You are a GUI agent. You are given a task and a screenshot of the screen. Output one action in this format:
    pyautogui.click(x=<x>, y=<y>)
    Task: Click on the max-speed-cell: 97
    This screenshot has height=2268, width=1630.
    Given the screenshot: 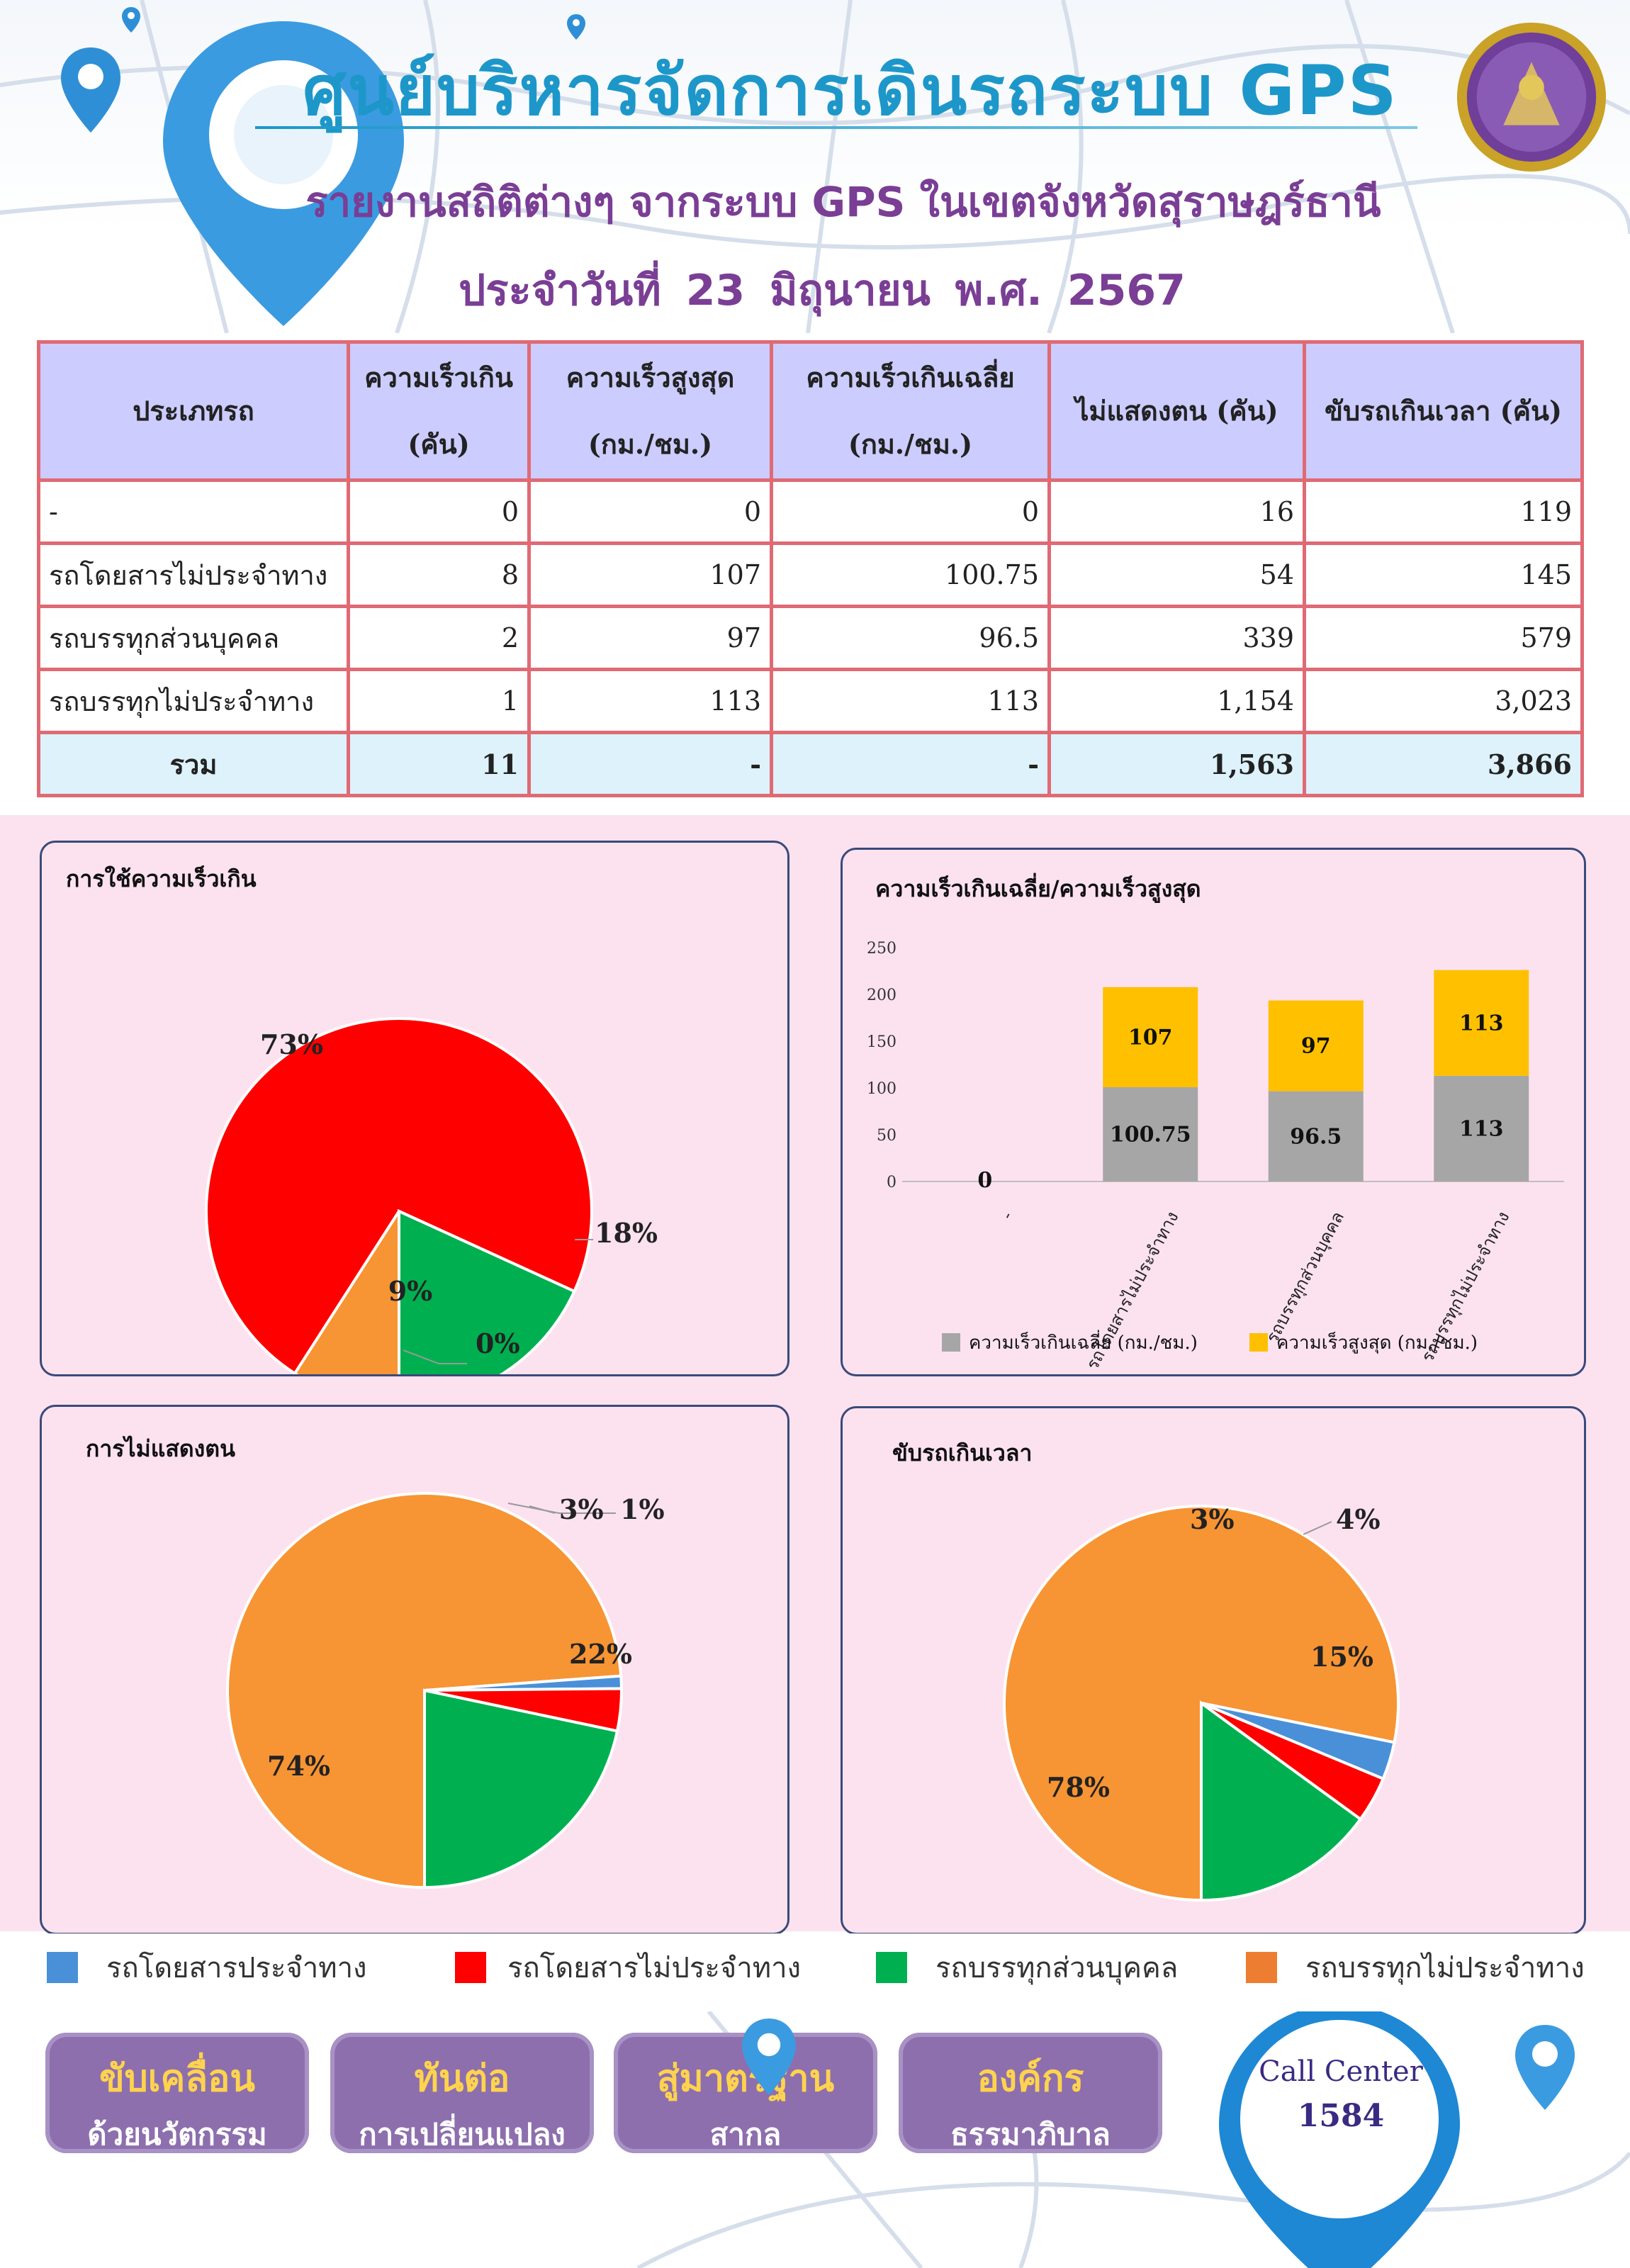 What is the action you would take?
    pyautogui.click(x=650, y=638)
    